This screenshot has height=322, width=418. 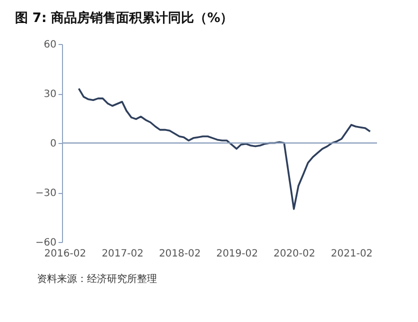 I want to click on y-tick-label: −30, so click(x=45, y=193).